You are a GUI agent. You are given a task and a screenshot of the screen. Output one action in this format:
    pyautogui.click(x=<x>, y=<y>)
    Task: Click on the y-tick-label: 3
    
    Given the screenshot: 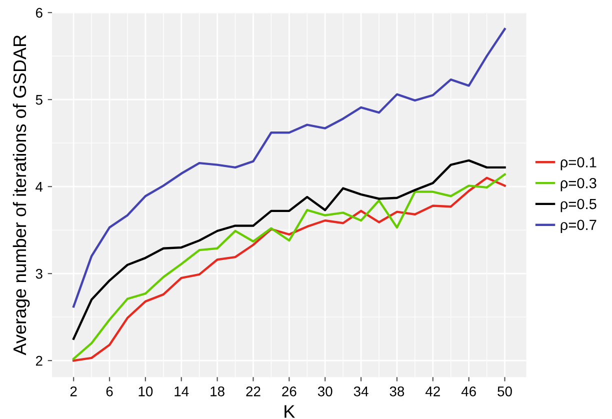 What is the action you would take?
    pyautogui.click(x=39, y=273)
    